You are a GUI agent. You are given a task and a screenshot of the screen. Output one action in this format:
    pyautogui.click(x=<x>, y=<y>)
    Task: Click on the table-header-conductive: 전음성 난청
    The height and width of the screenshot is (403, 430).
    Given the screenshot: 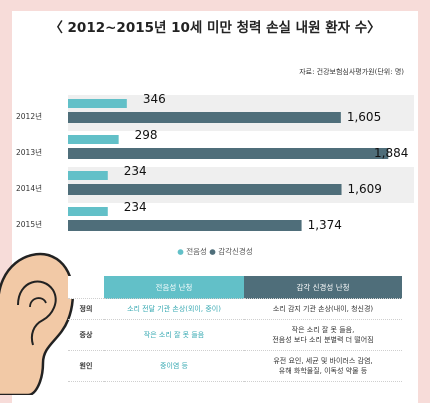 What is the action you would take?
    pyautogui.click(x=174, y=287)
    